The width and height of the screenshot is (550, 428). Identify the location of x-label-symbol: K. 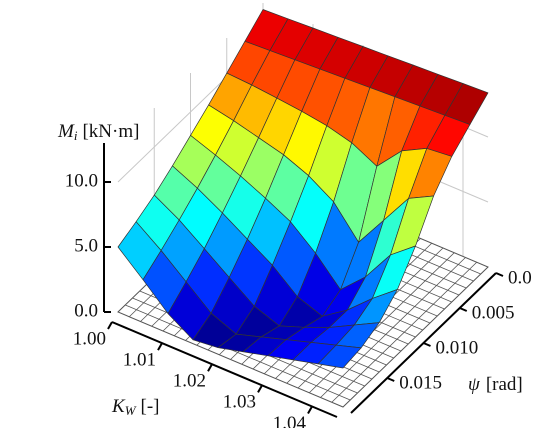
(118, 406).